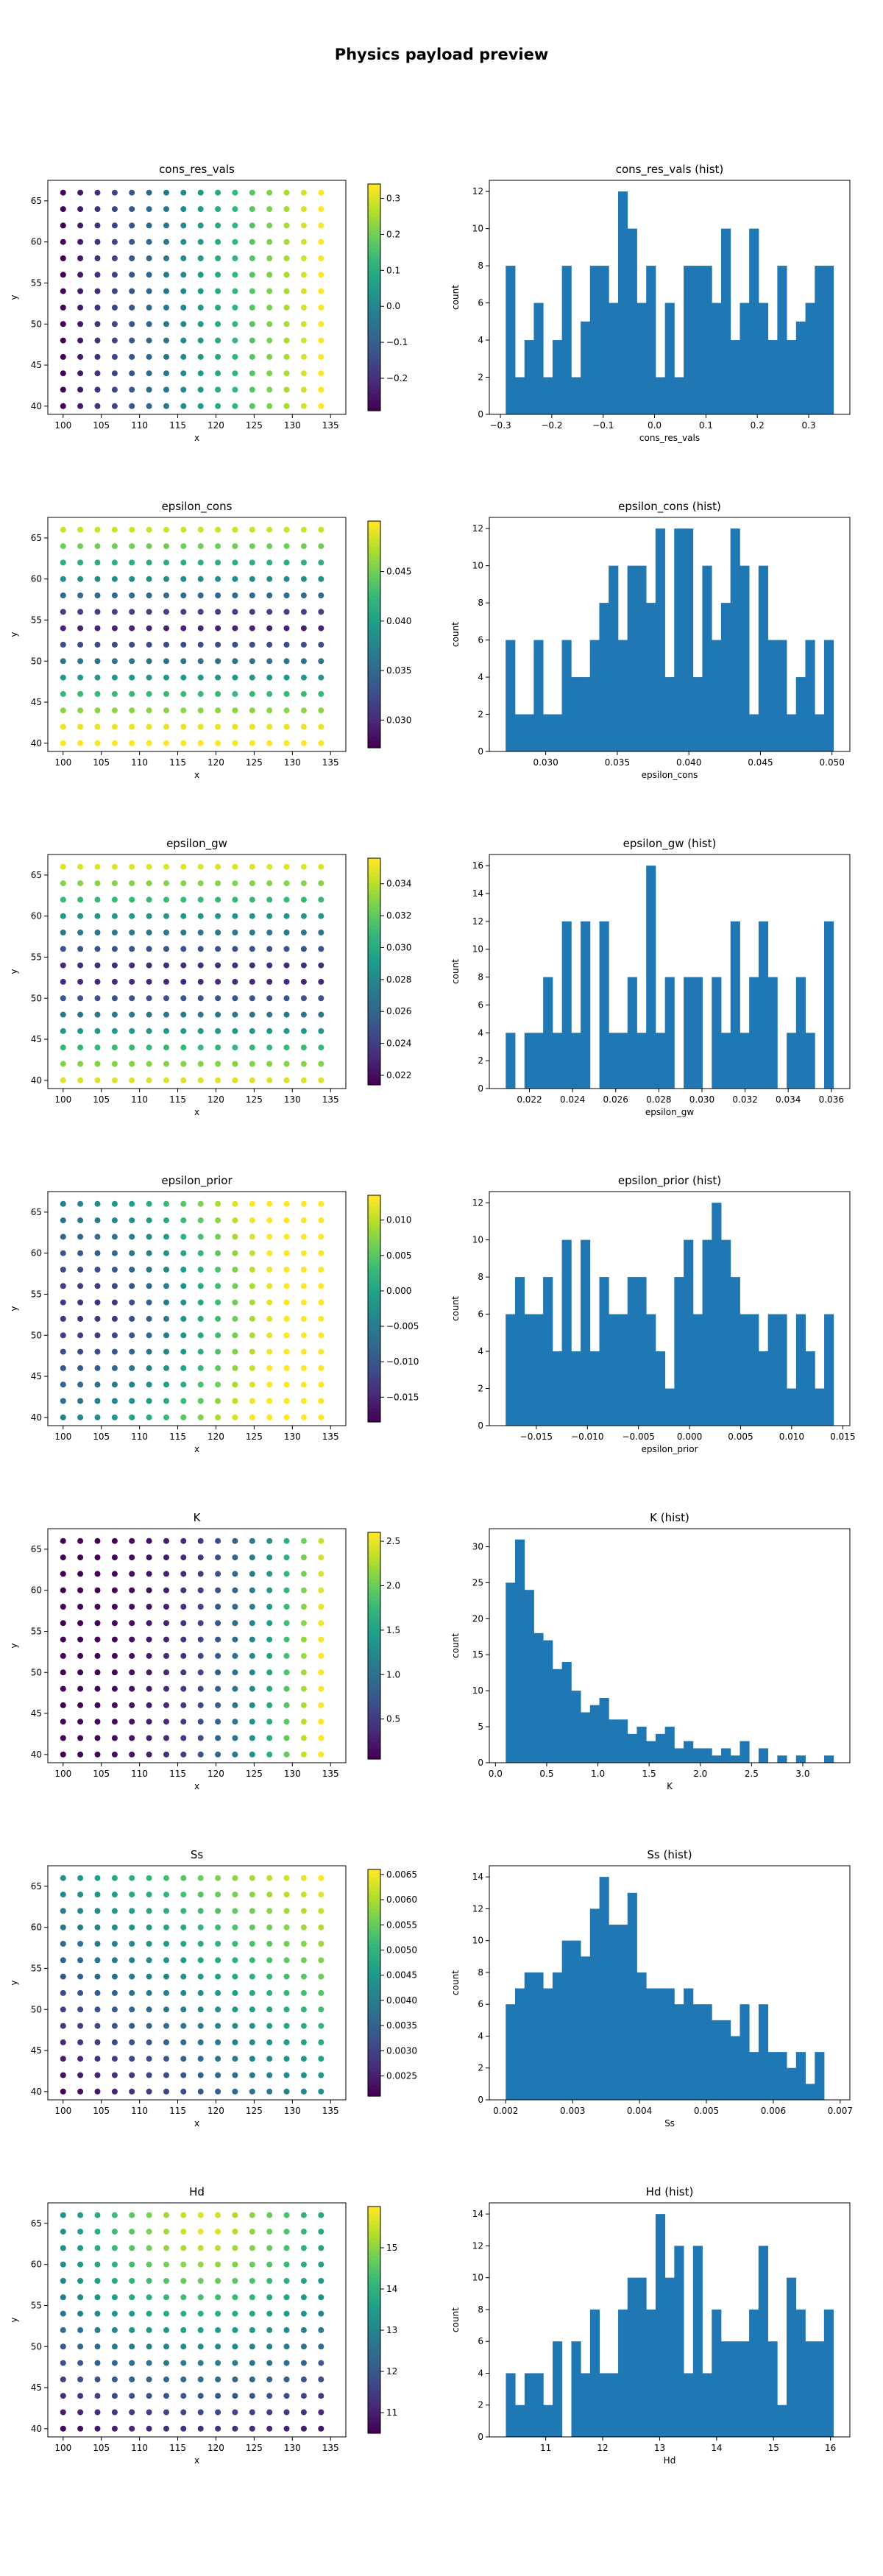 This screenshot has width=883, height=2576. What do you see at coordinates (374, 896) in the screenshot?
I see `panel-4-colorbar-band` at bounding box center [374, 896].